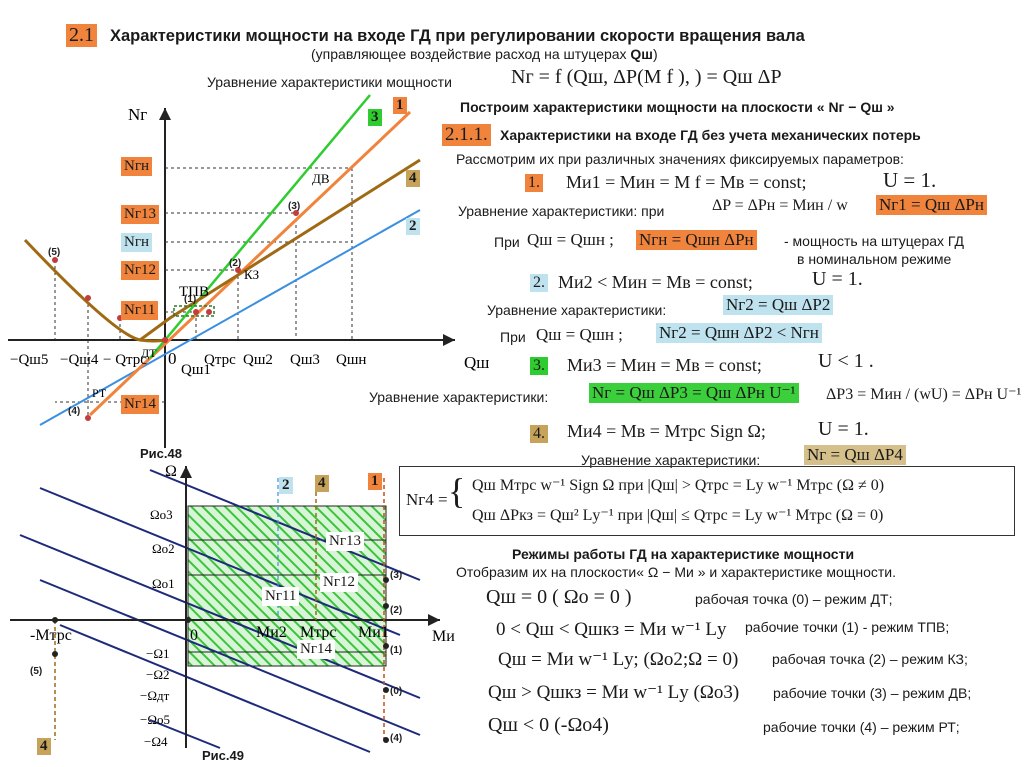 The image size is (1024, 767). What do you see at coordinates (413, 226) in the screenshot?
I see `fig48-badge-2: 2` at bounding box center [413, 226].